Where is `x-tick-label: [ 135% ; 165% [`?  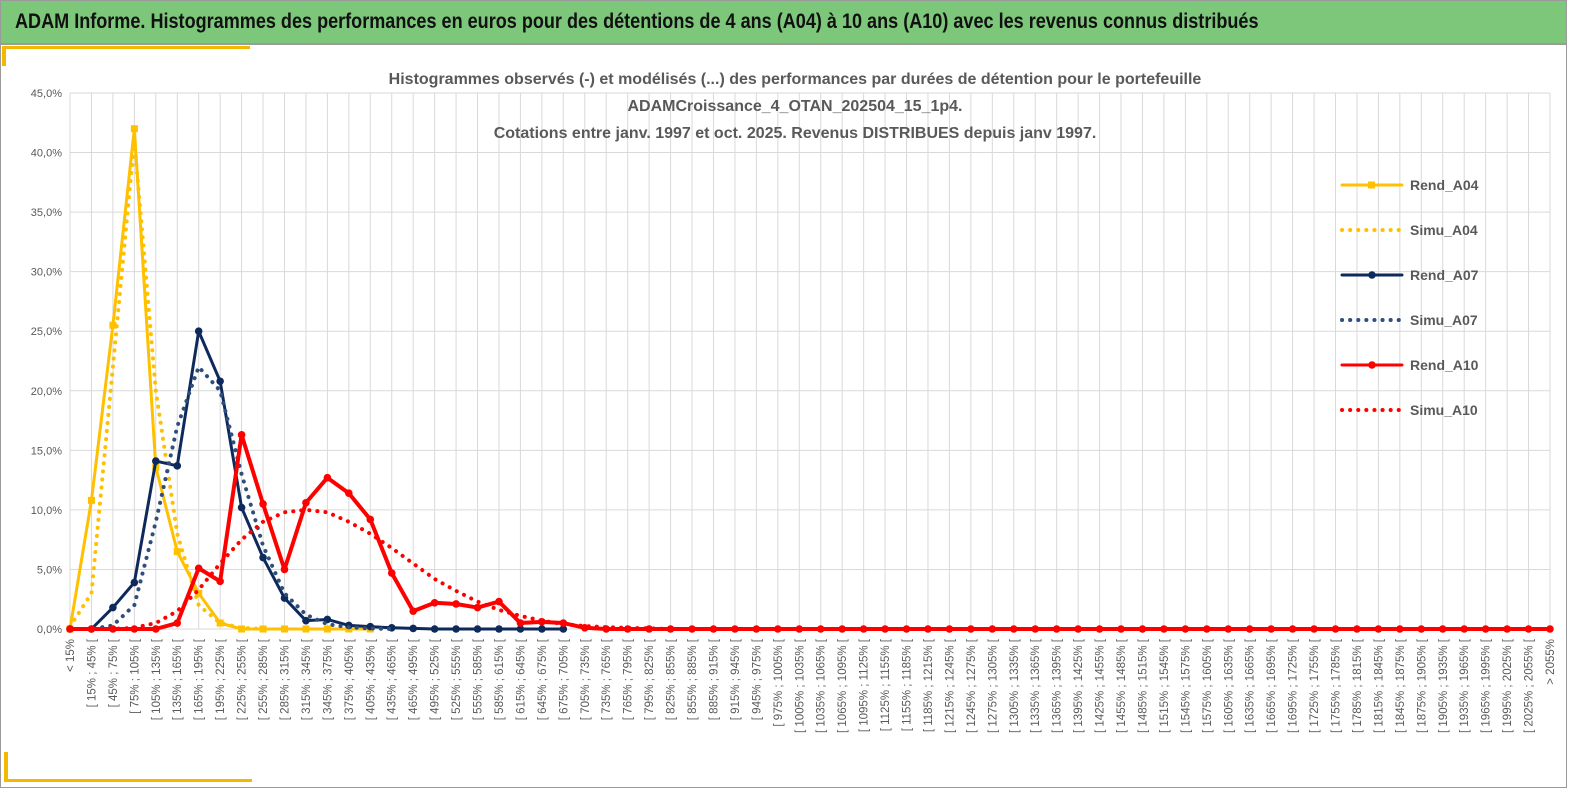
x-tick-label: [ 135% ; 165% [ is located at coordinates (178, 679).